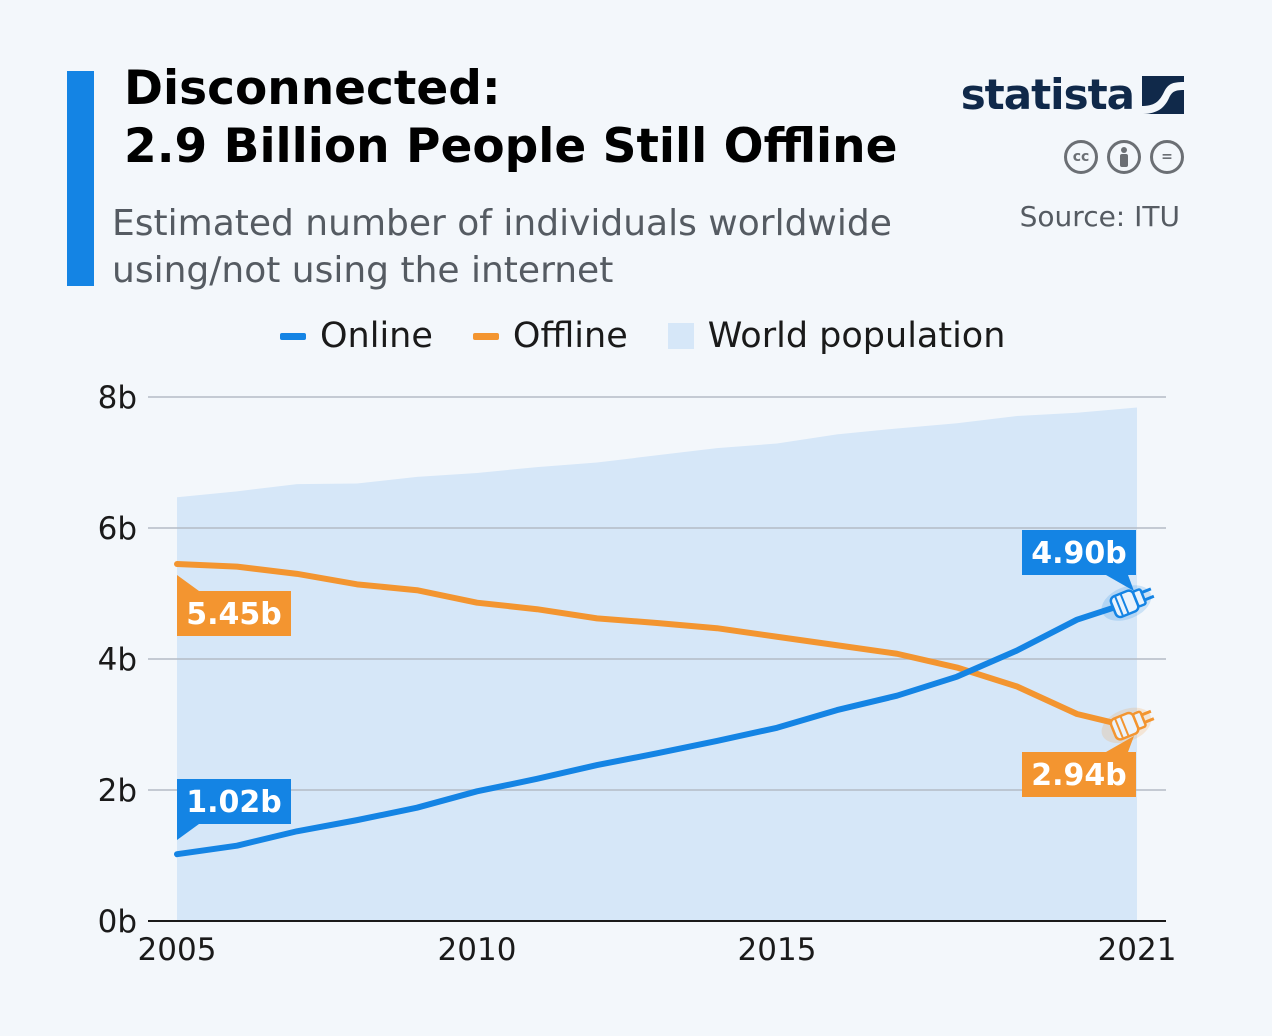 The width and height of the screenshot is (1272, 1036). I want to click on callout-tail-offline-start, so click(188, 583).